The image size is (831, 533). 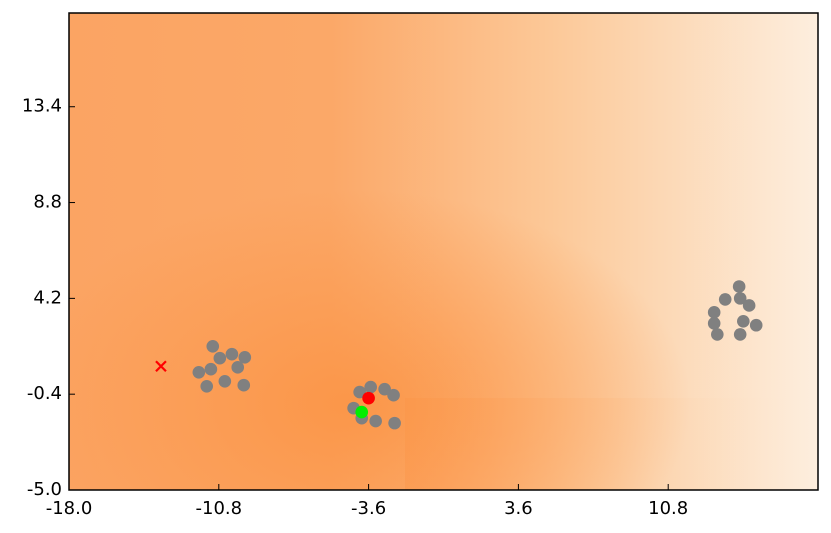 What do you see at coordinates (42, 106) in the screenshot?
I see `y-tick-label: 13.4` at bounding box center [42, 106].